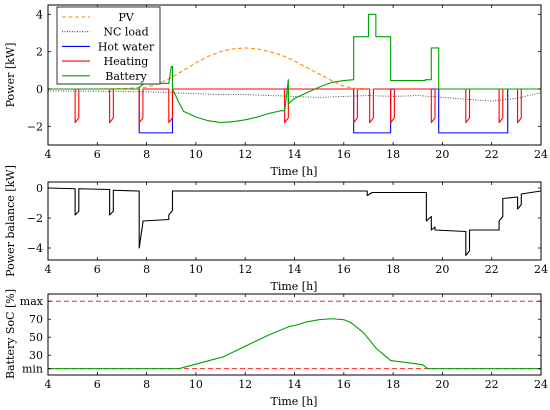 This screenshot has width=550, height=410. What do you see at coordinates (126, 46) in the screenshot?
I see `legend-label: Hot water` at bounding box center [126, 46].